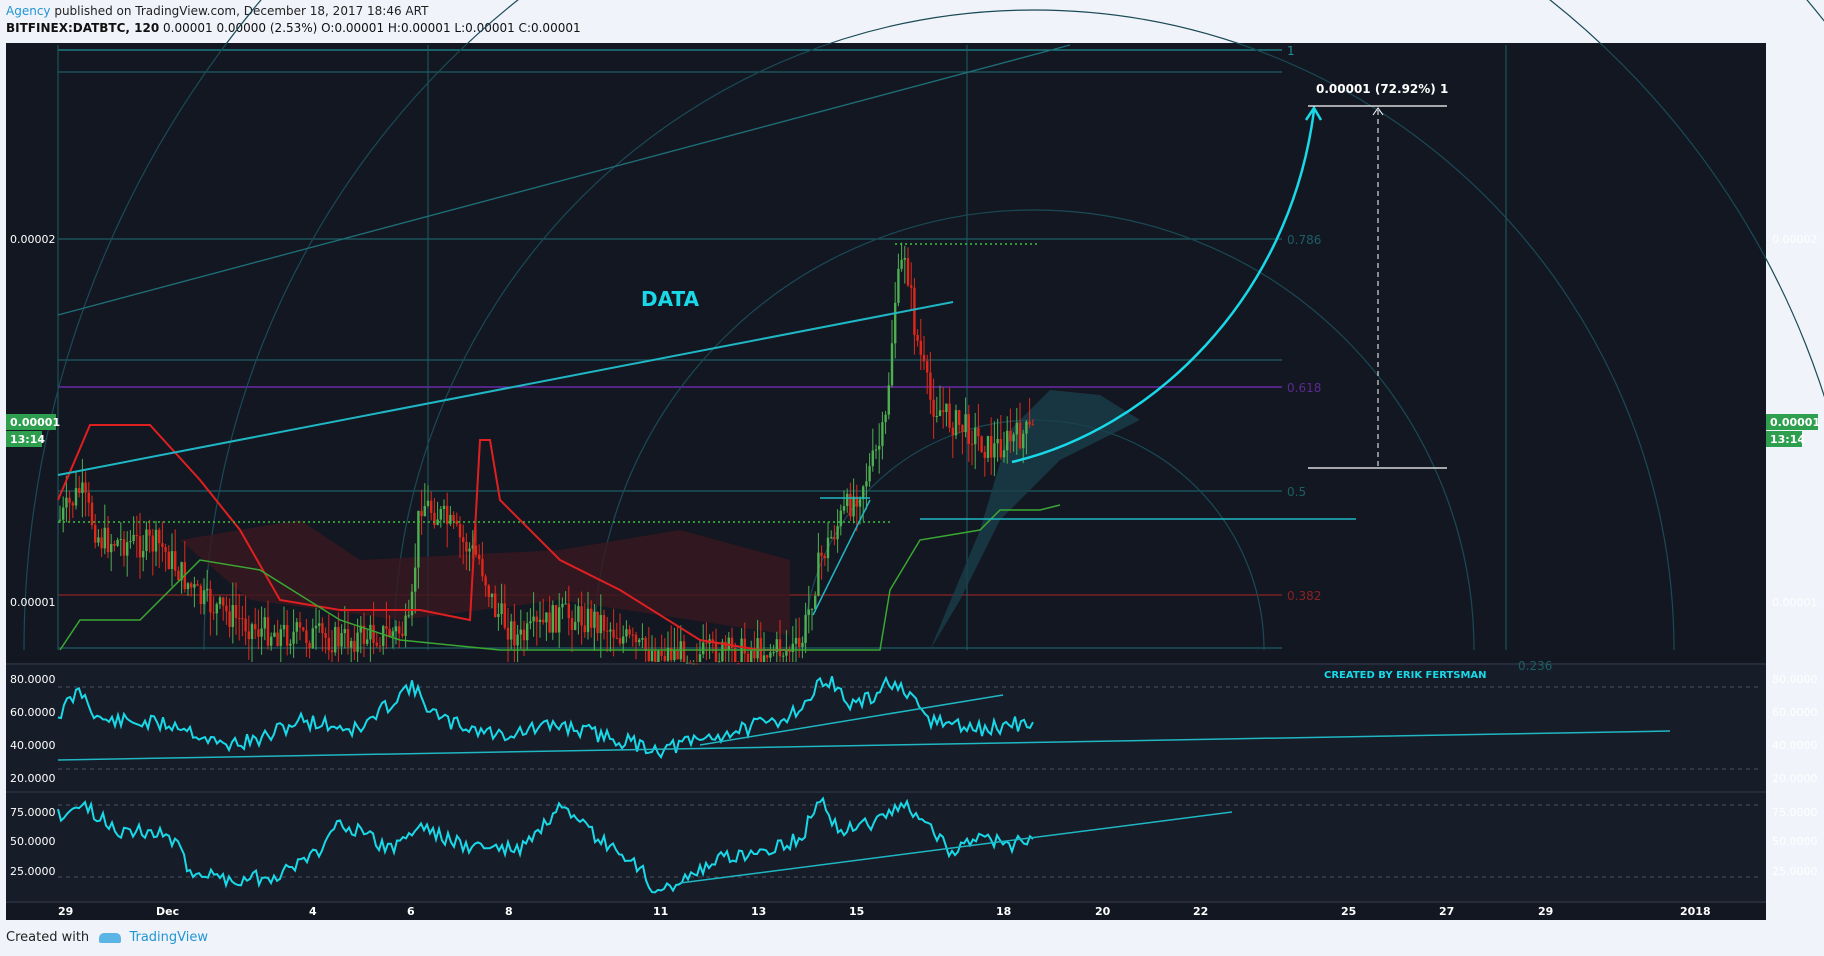 The height and width of the screenshot is (956, 1824). What do you see at coordinates (758, 911) in the screenshot?
I see `time-tick-13: 13` at bounding box center [758, 911].